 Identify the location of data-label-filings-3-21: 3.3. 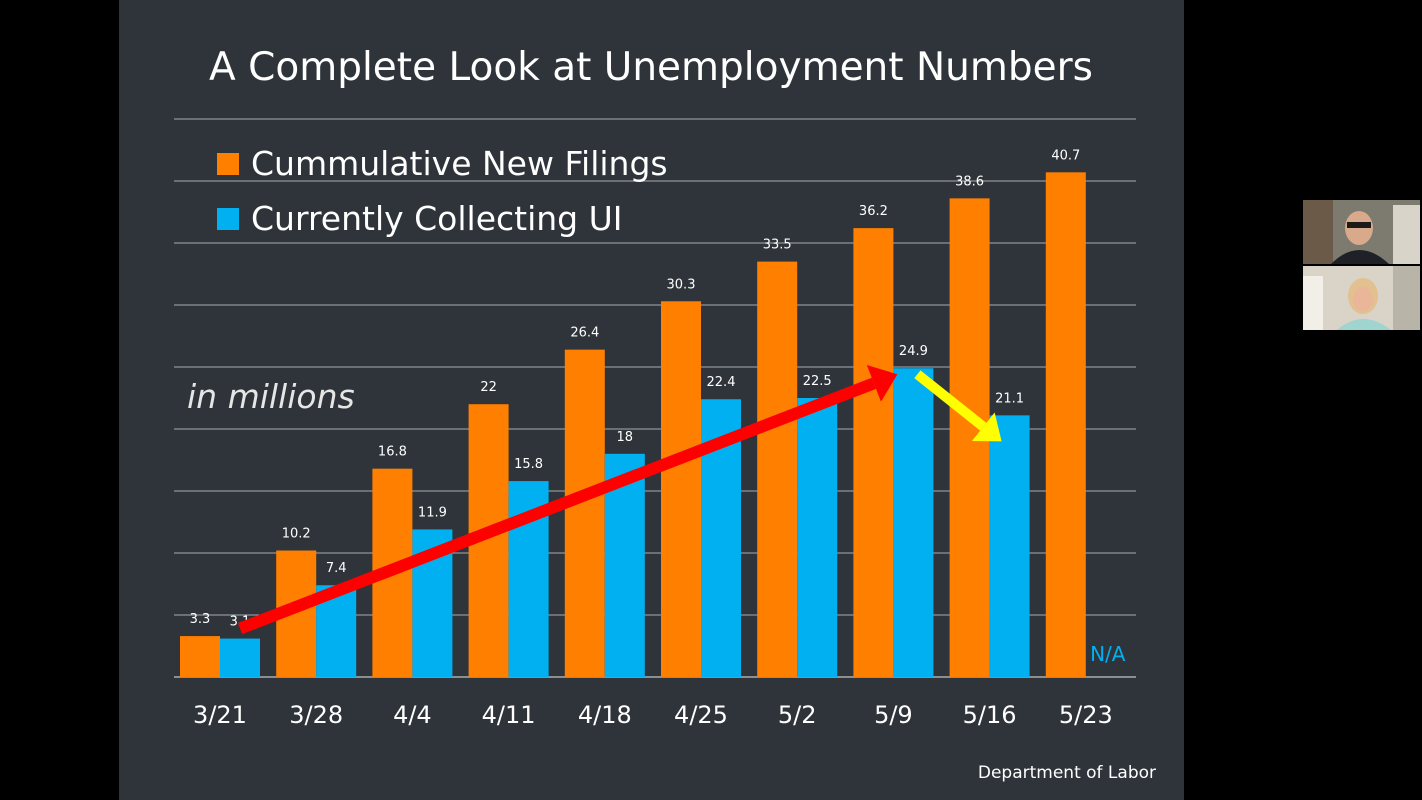
(200, 619).